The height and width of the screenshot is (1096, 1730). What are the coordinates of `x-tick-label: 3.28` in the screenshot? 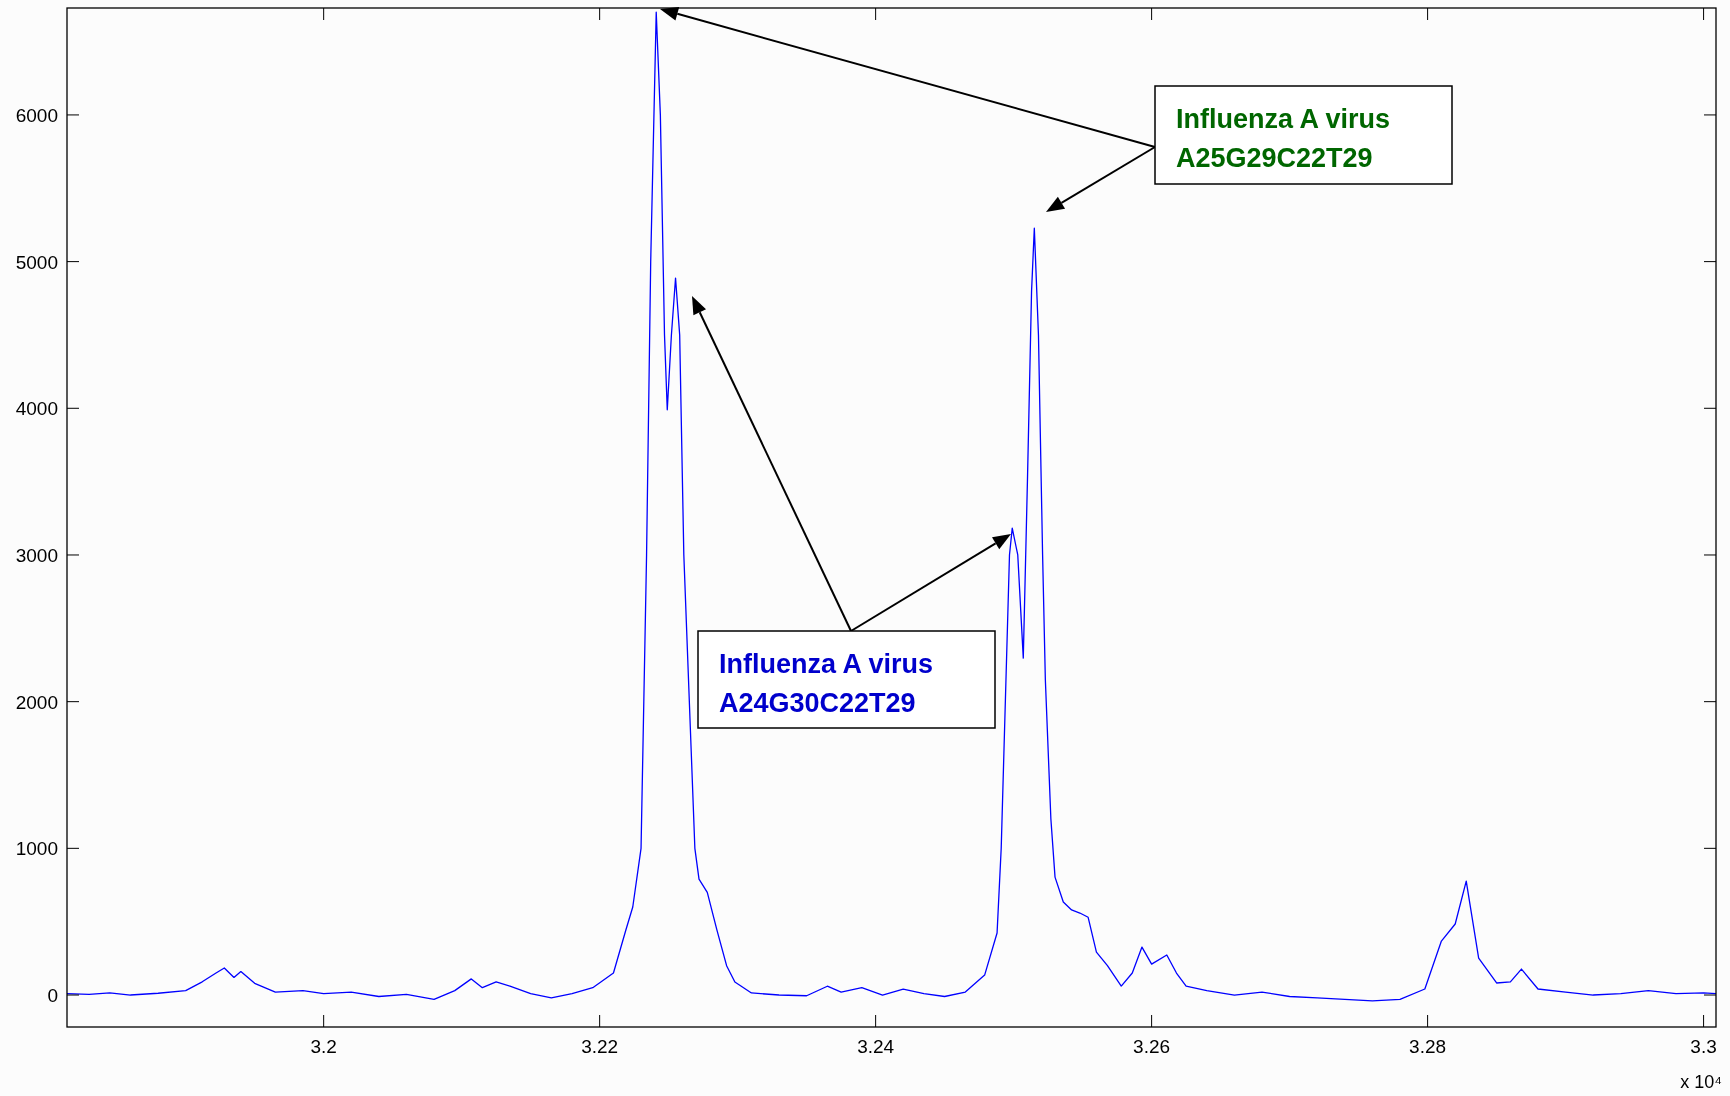 It's located at (1428, 1046).